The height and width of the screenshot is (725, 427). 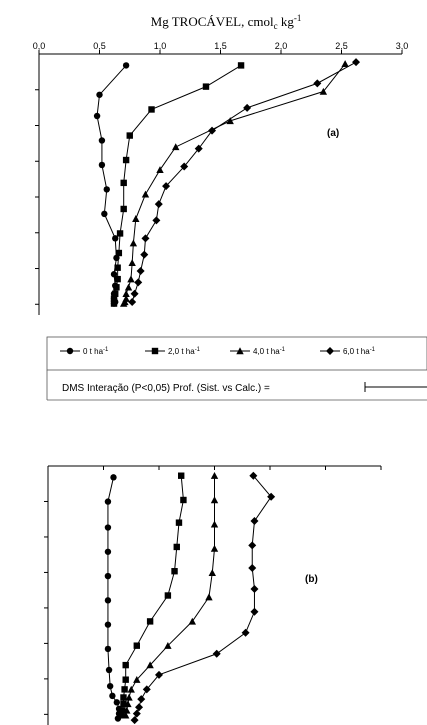 I want to click on x-tick-label-a: 1,5, so click(x=220, y=46).